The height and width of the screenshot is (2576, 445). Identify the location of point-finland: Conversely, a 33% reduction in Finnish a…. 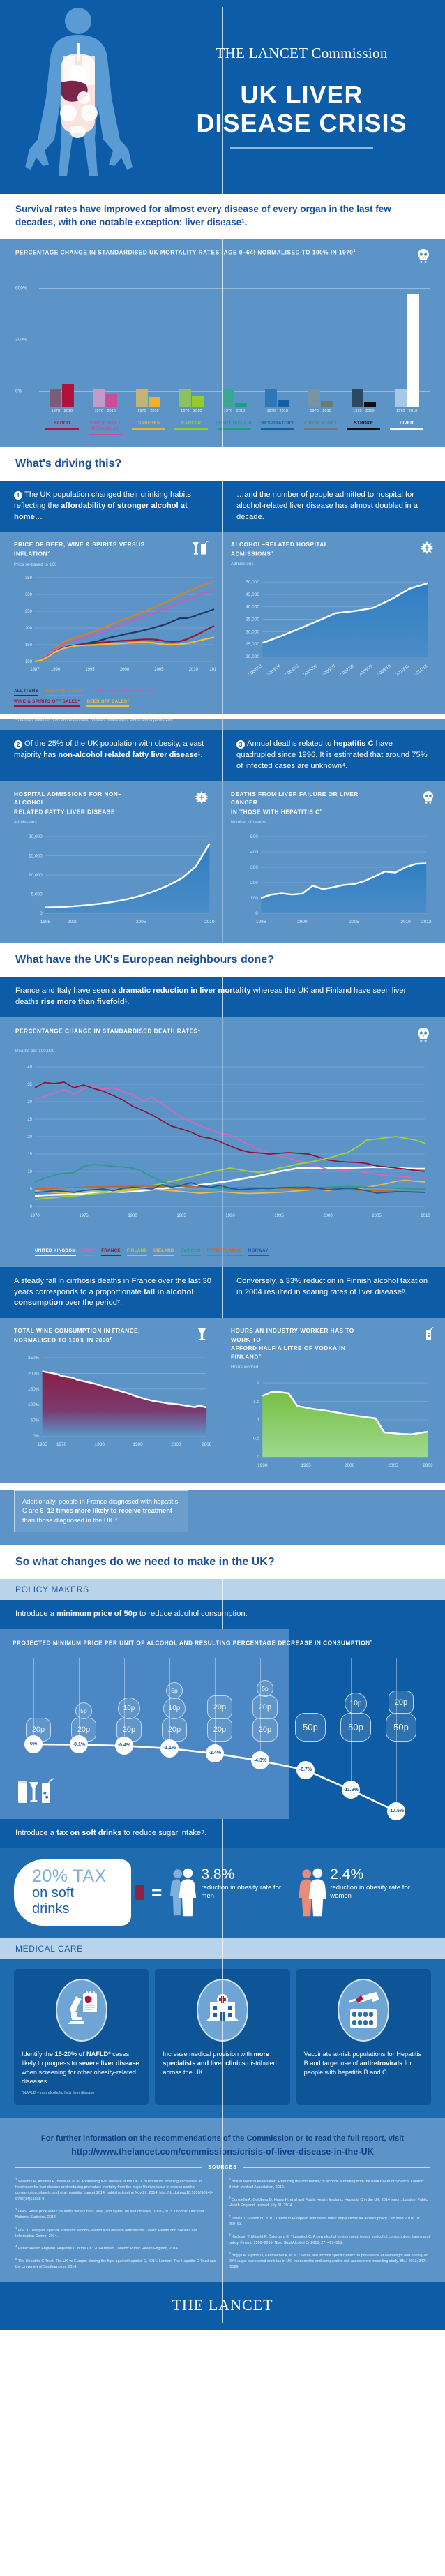
(333, 1293).